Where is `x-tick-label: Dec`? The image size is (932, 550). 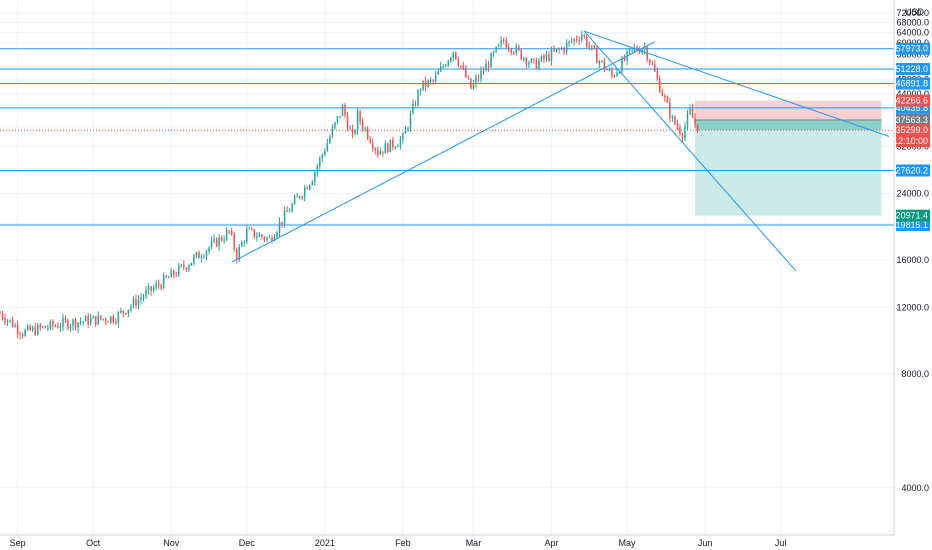
x-tick-label: Dec is located at coordinates (247, 543).